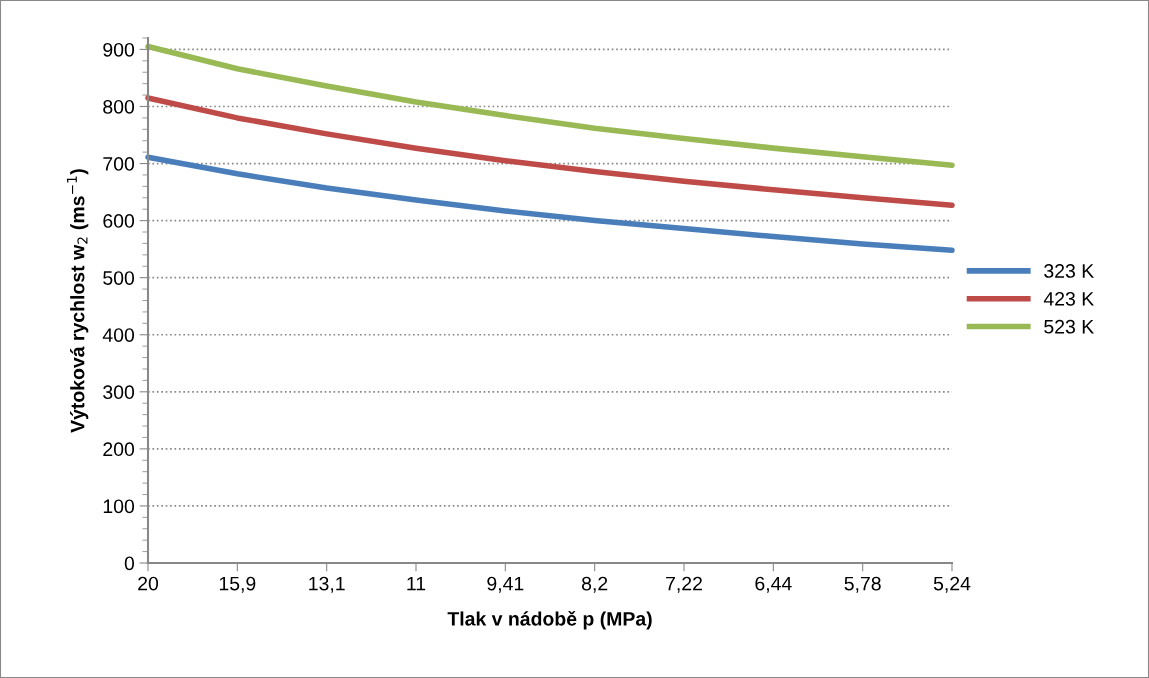  I want to click on x-tick-label: 8,2, so click(595, 584).